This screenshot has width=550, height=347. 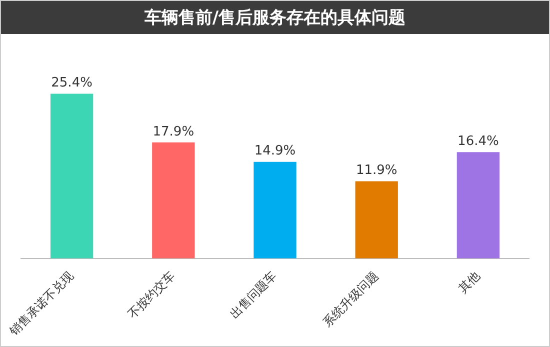 What do you see at coordinates (173, 132) in the screenshot?
I see `data-label: 17.9%` at bounding box center [173, 132].